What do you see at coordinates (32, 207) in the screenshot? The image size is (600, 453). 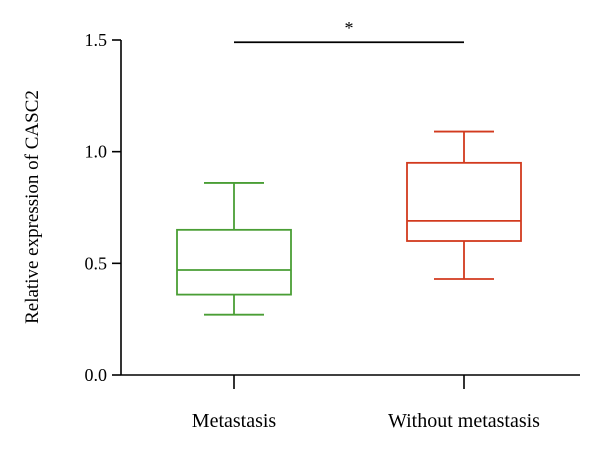 I see `y-axis-label: Relative expression of CASC2` at bounding box center [32, 207].